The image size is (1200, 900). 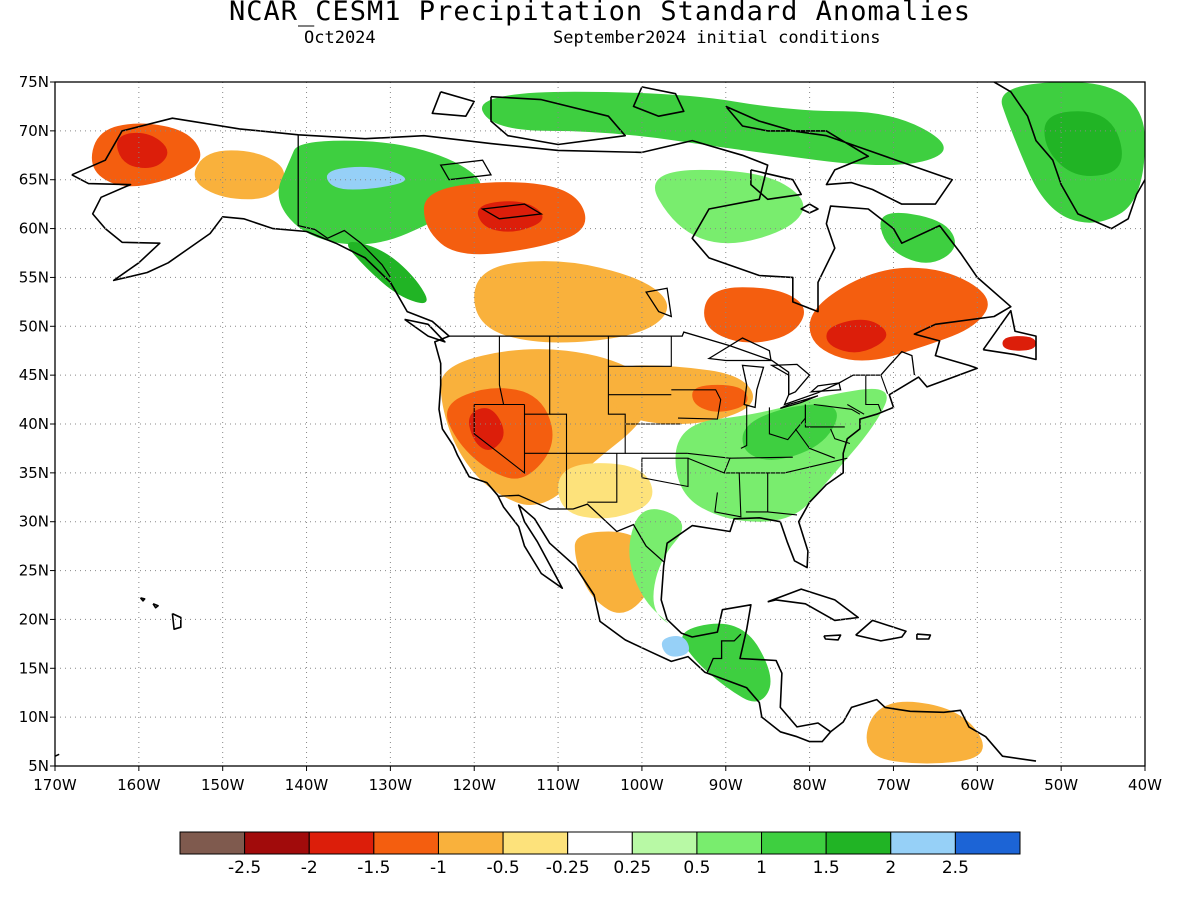 What do you see at coordinates (34, 326) in the screenshot?
I see `lat-tick-label: 50N` at bounding box center [34, 326].